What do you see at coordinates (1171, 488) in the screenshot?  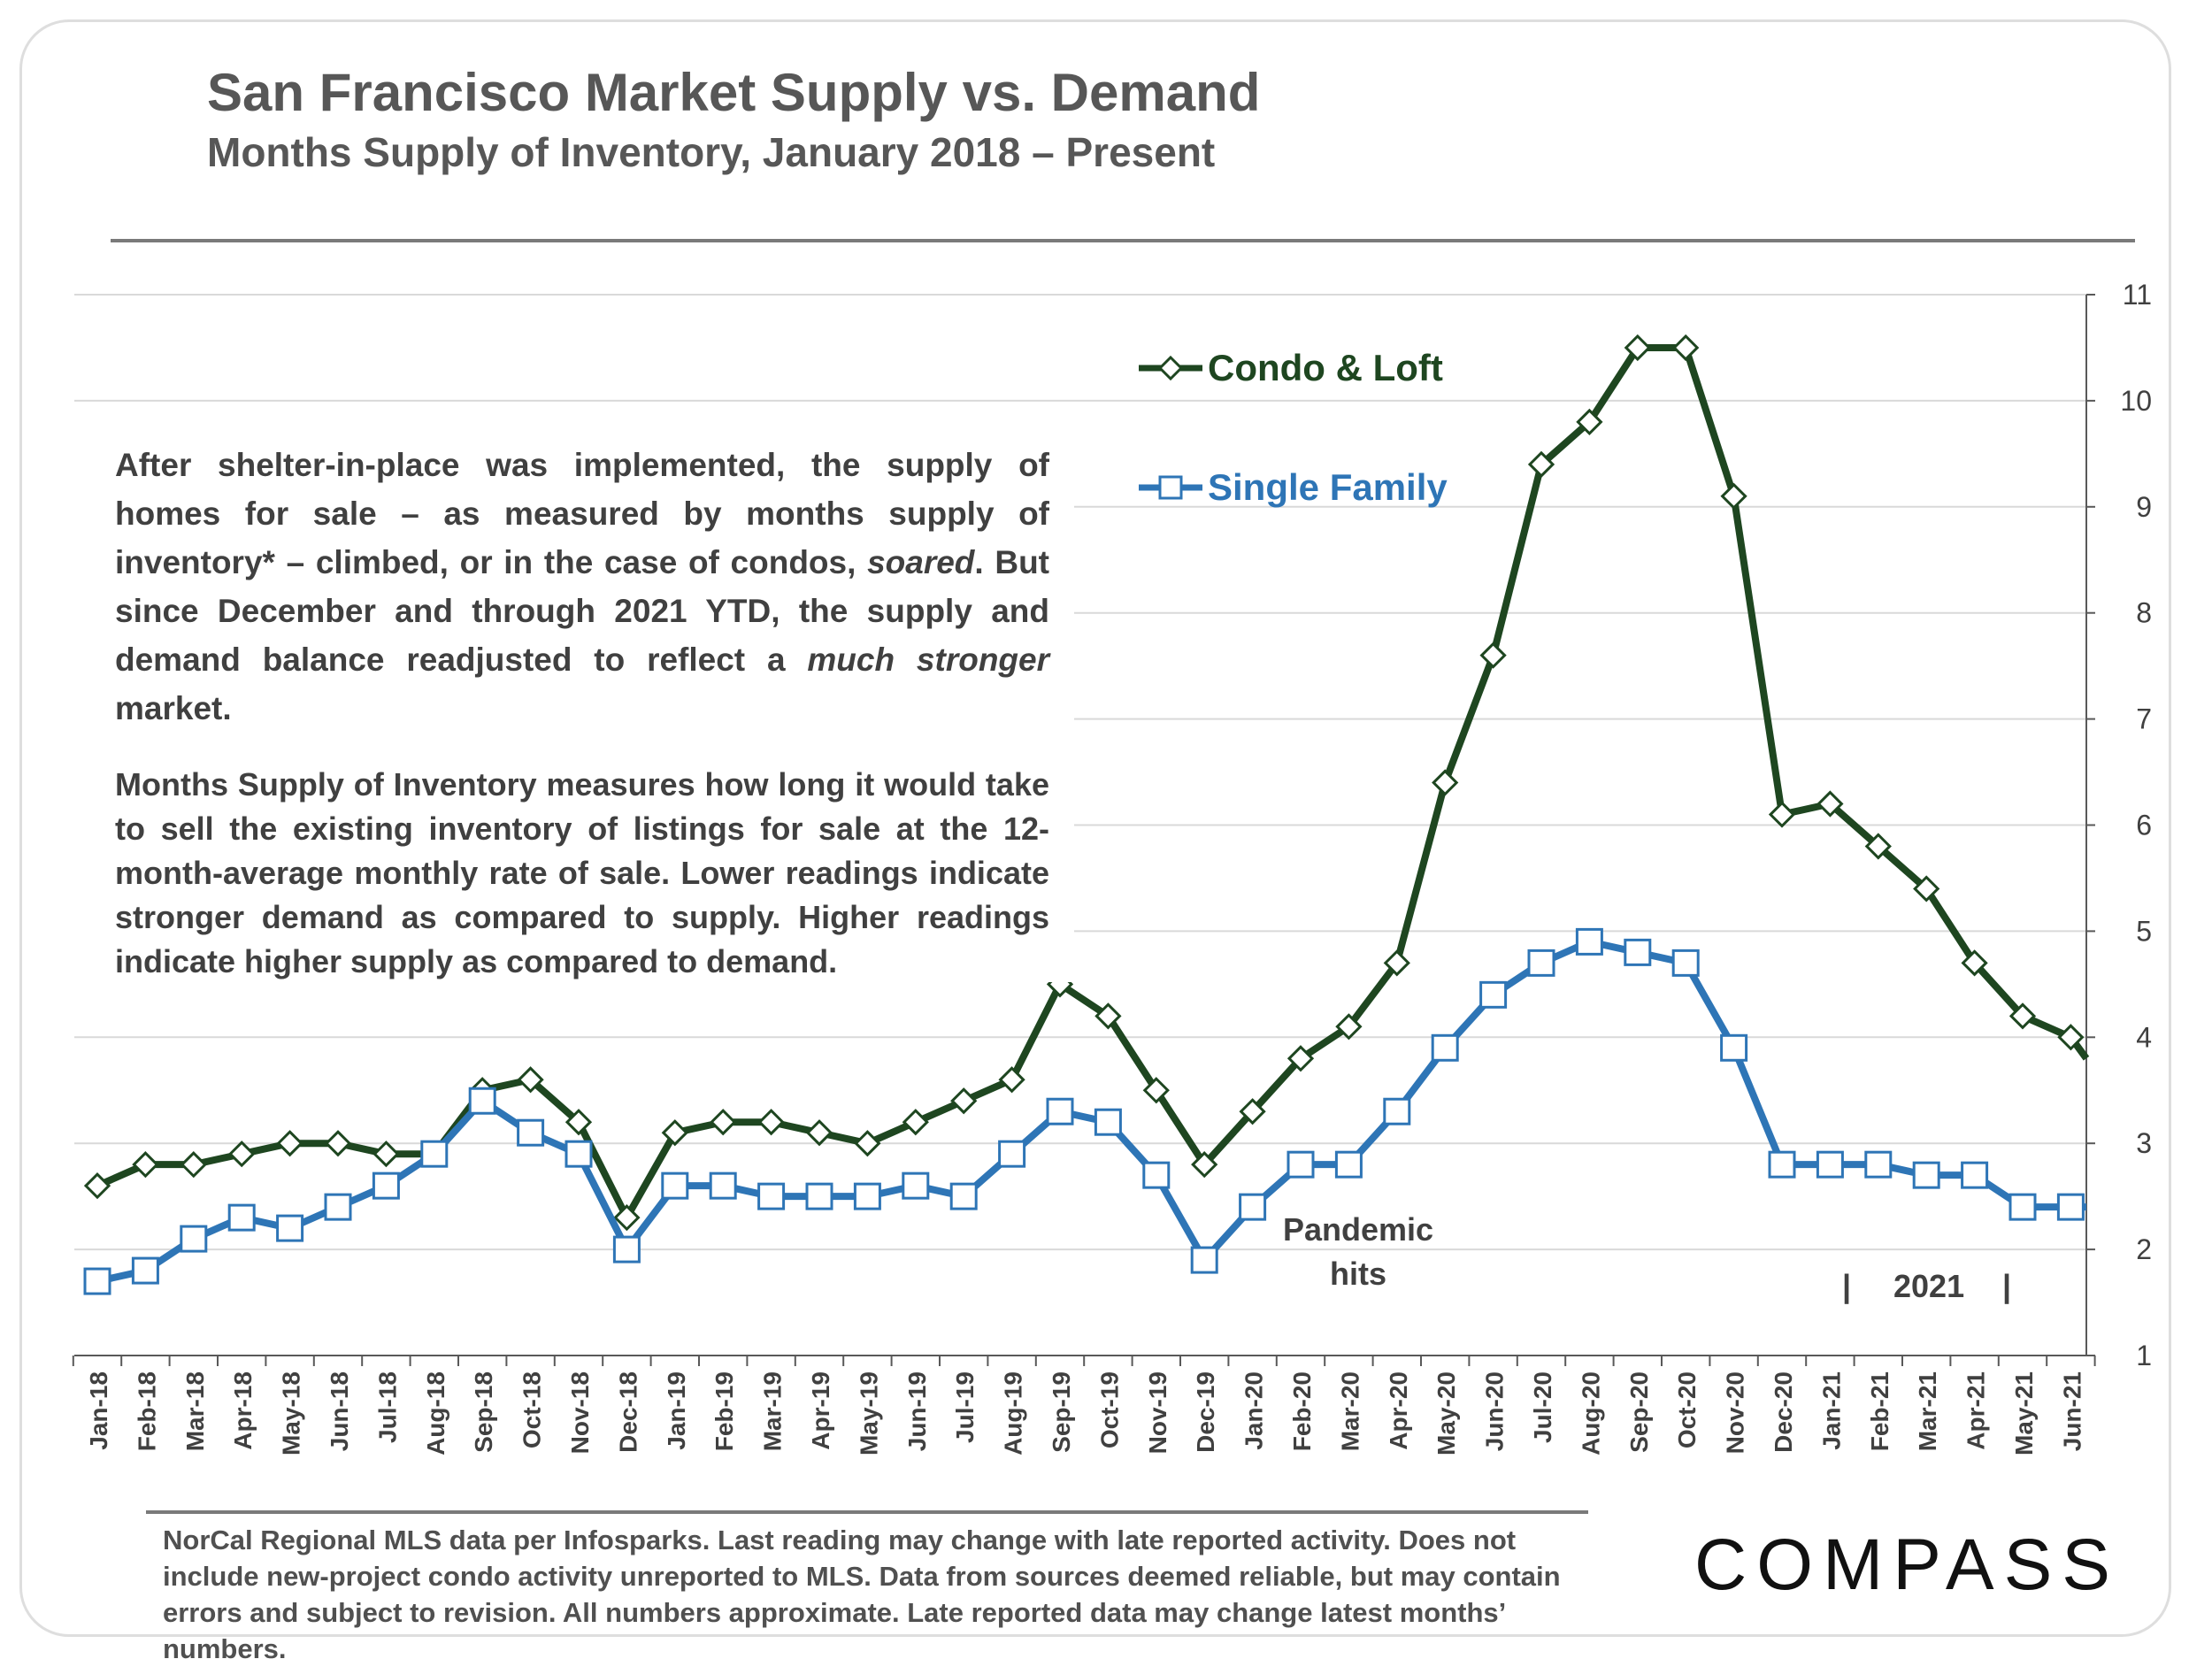 I see `square-marker-icon` at bounding box center [1171, 488].